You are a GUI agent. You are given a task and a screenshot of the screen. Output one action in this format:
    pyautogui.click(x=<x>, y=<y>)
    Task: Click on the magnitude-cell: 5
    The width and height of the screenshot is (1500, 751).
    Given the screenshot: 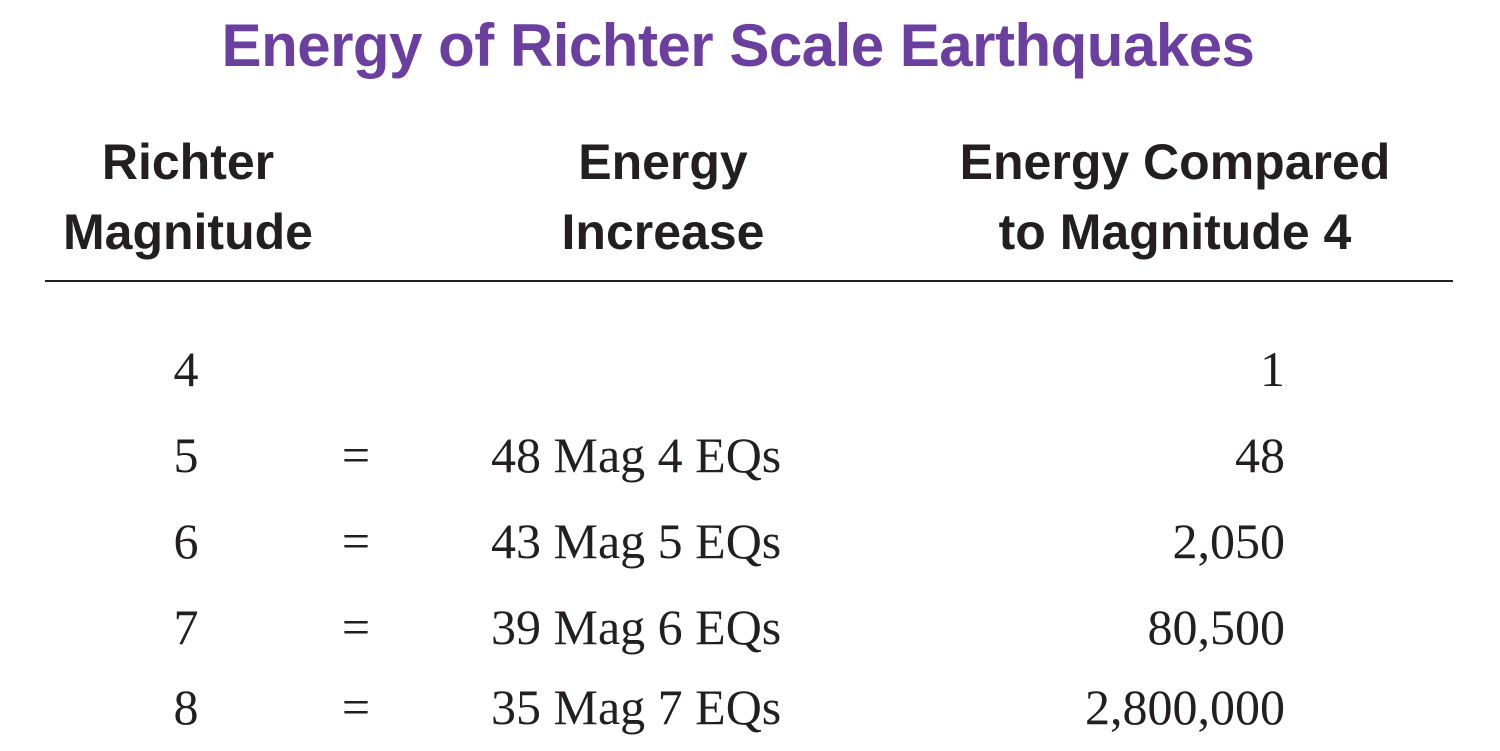 What is the action you would take?
    pyautogui.click(x=186, y=455)
    